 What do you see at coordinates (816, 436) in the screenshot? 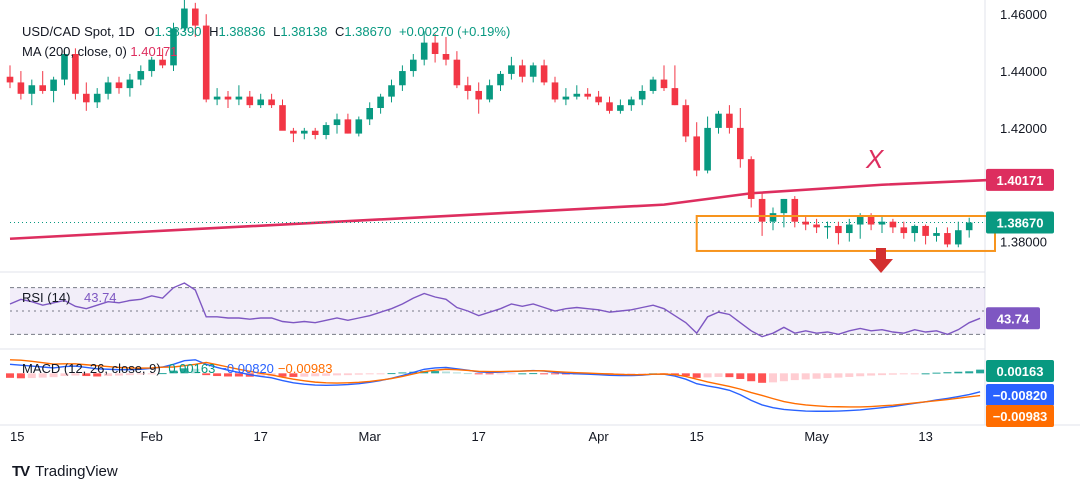
I see `time-tick-label: May` at bounding box center [816, 436].